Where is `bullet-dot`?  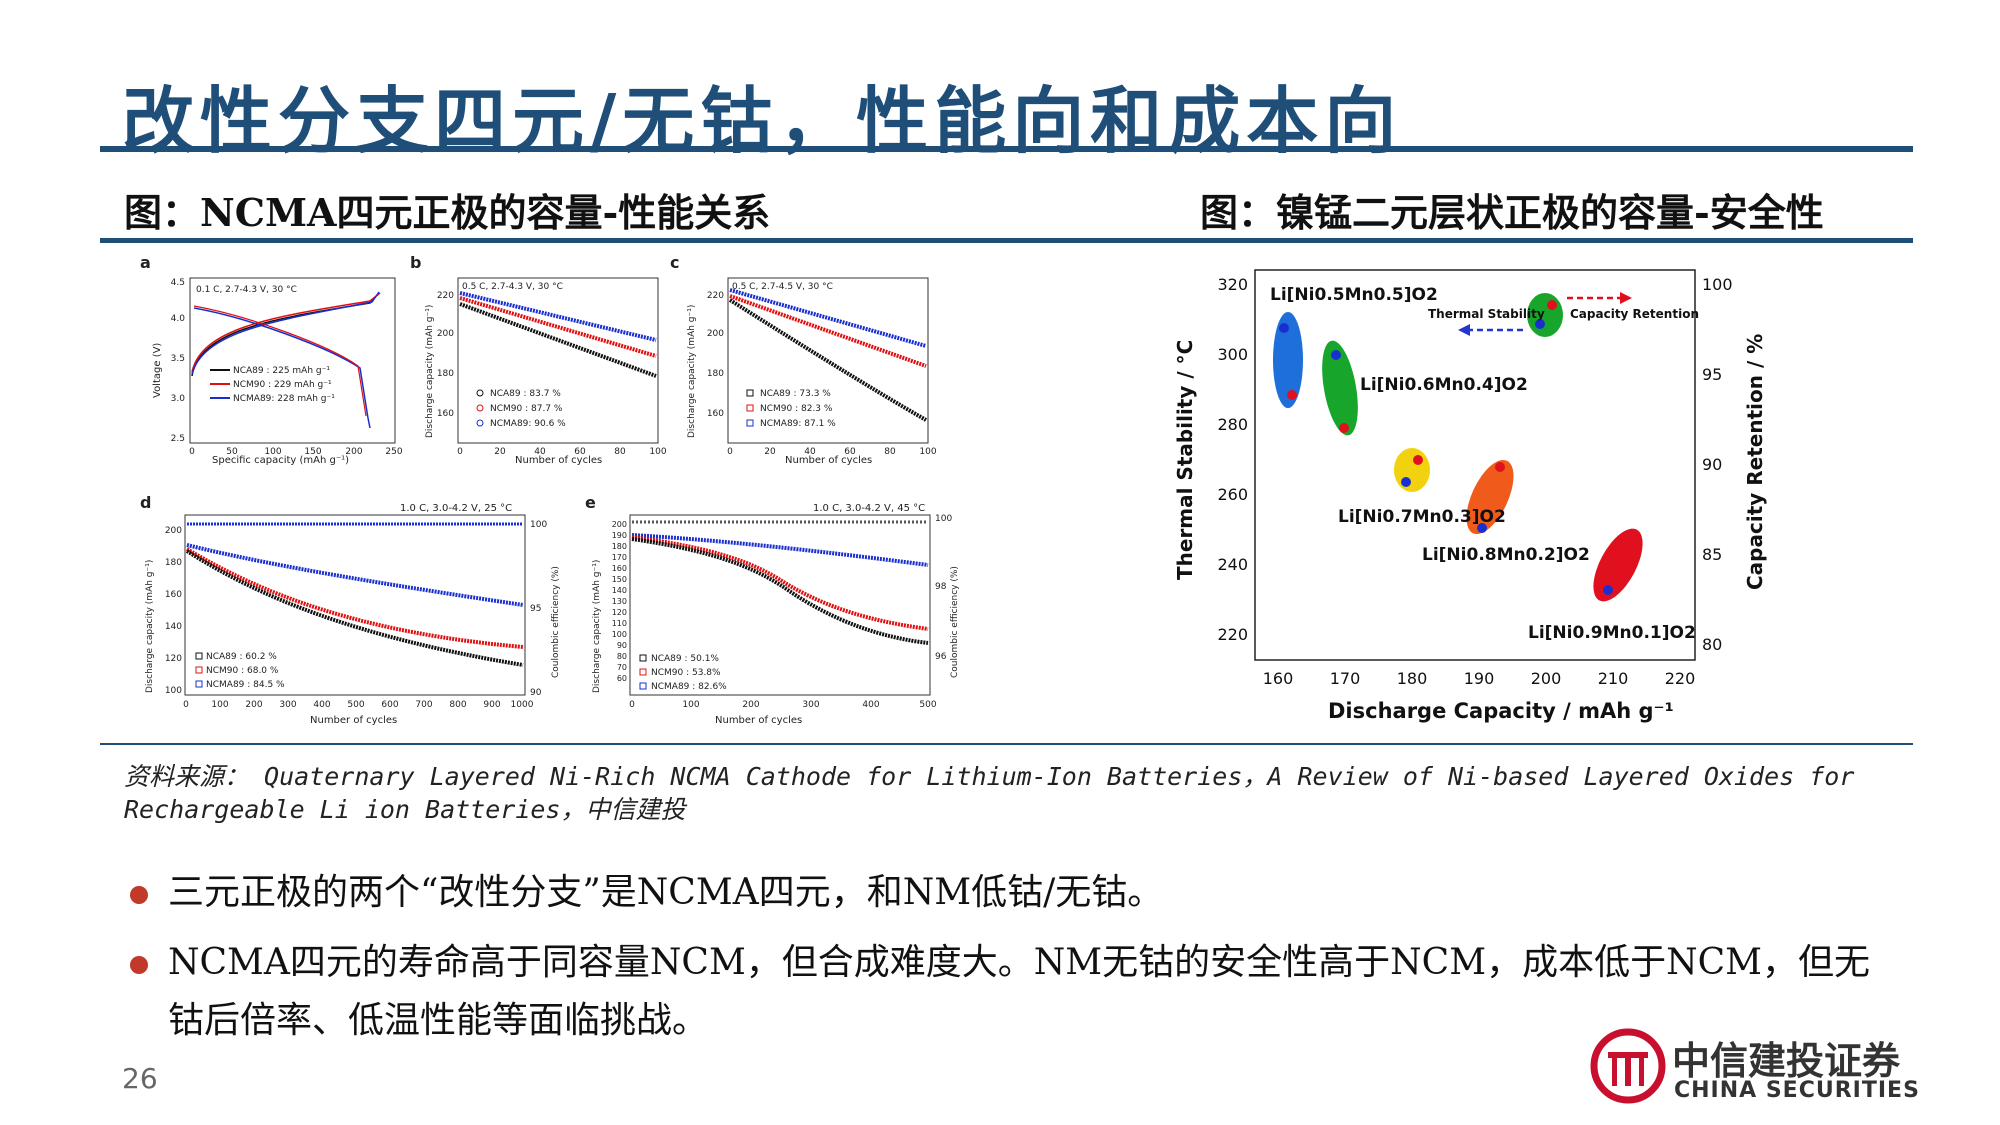
bullet-dot is located at coordinates (139, 895).